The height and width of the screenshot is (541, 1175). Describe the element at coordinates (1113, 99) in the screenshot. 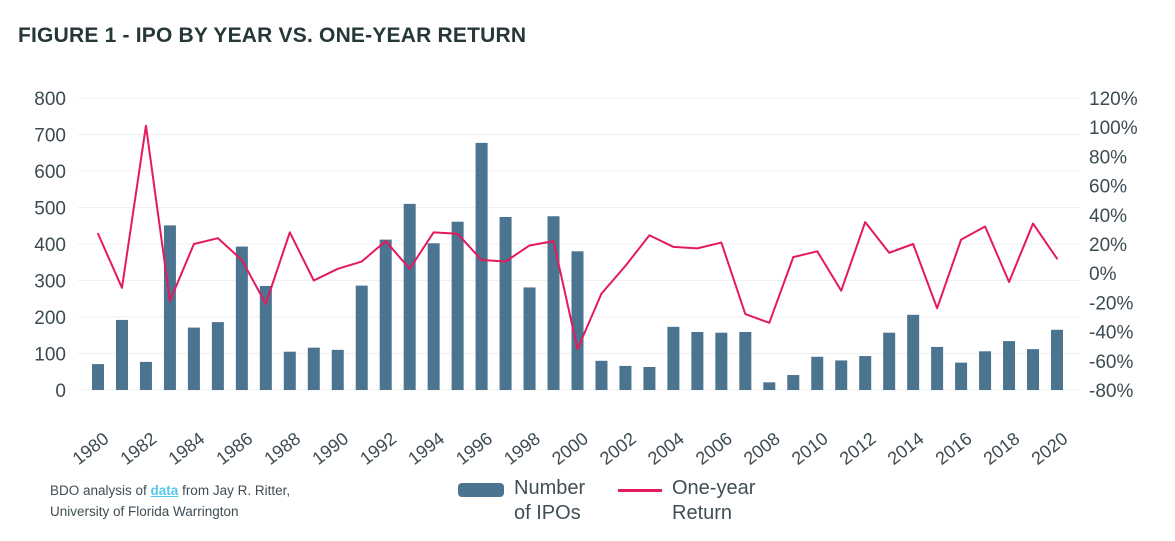

I see `right-axis-tick-label: 120%` at that location.